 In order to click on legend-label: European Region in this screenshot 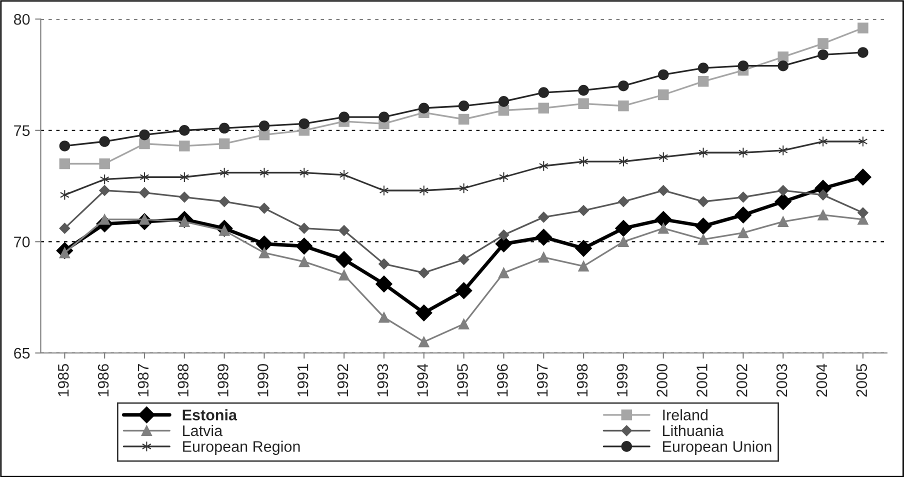, I will do `click(241, 447)`.